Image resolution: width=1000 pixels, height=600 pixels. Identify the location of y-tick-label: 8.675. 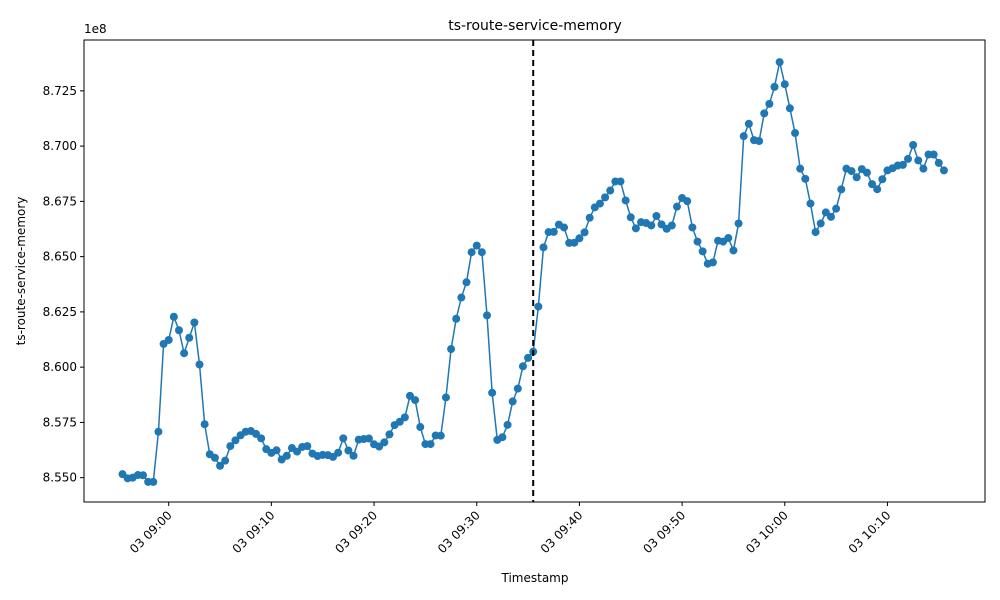
(60, 201).